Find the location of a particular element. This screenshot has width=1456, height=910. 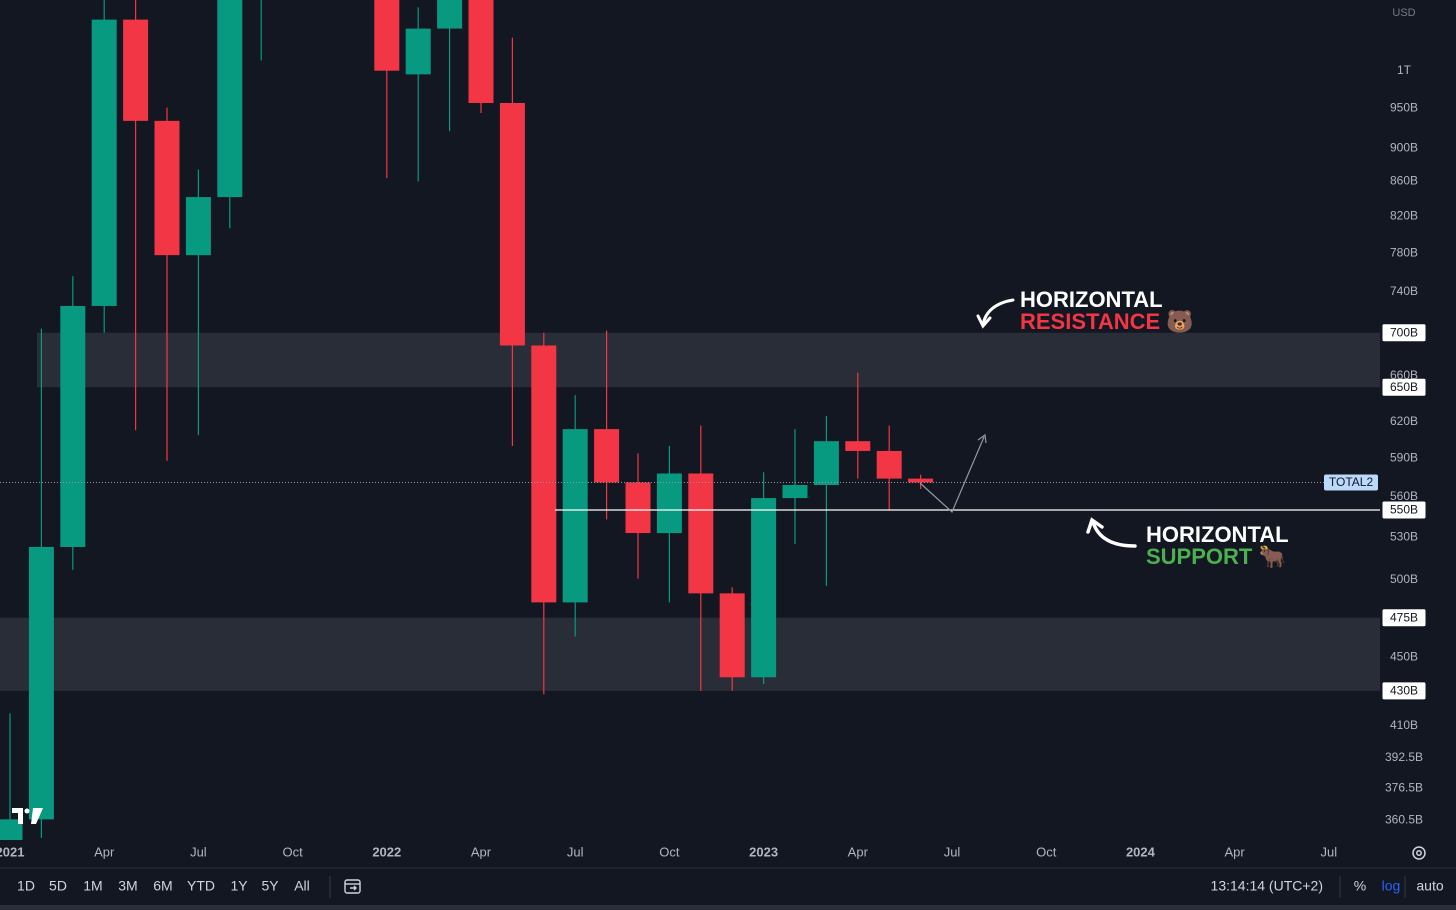

annotation-label: SUPPORT 🐂 is located at coordinates (1216, 556).